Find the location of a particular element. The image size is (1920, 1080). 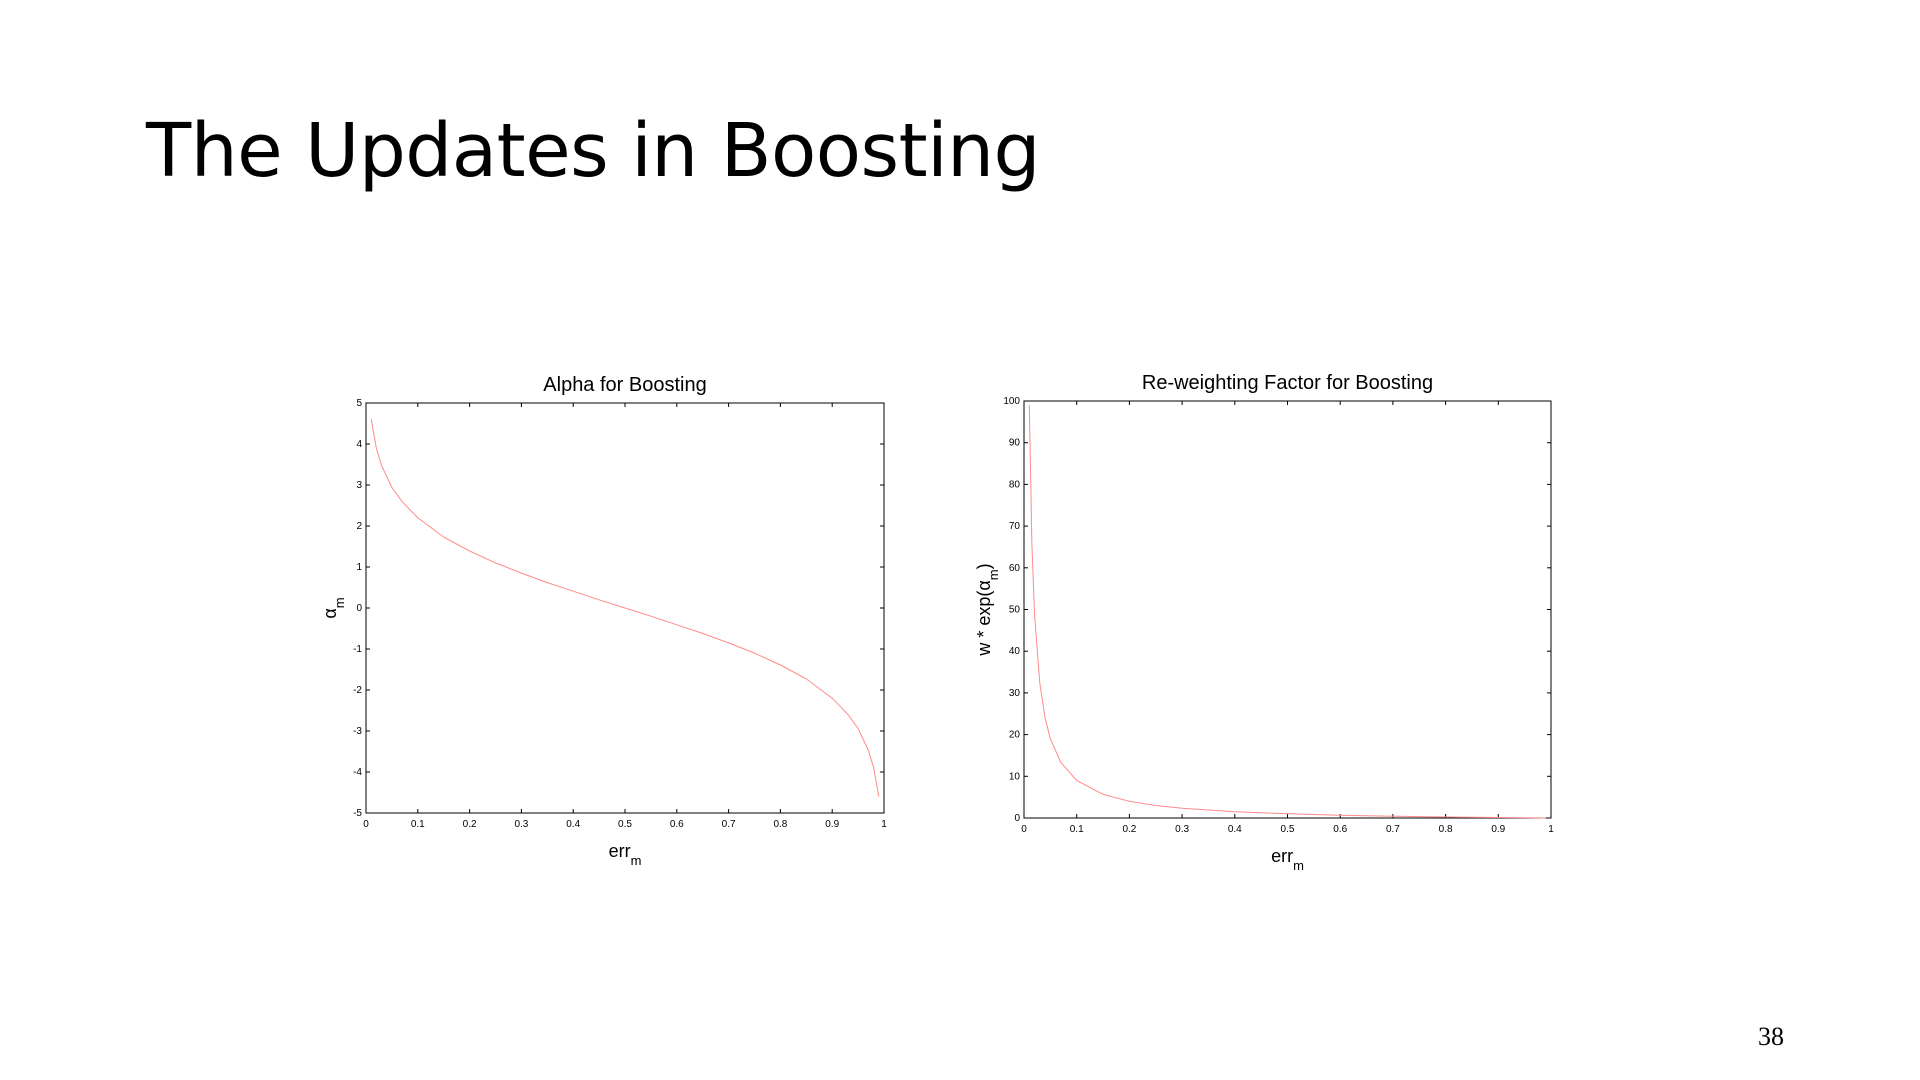

alpha-x-tick-label: 0.3 is located at coordinates (521, 824).